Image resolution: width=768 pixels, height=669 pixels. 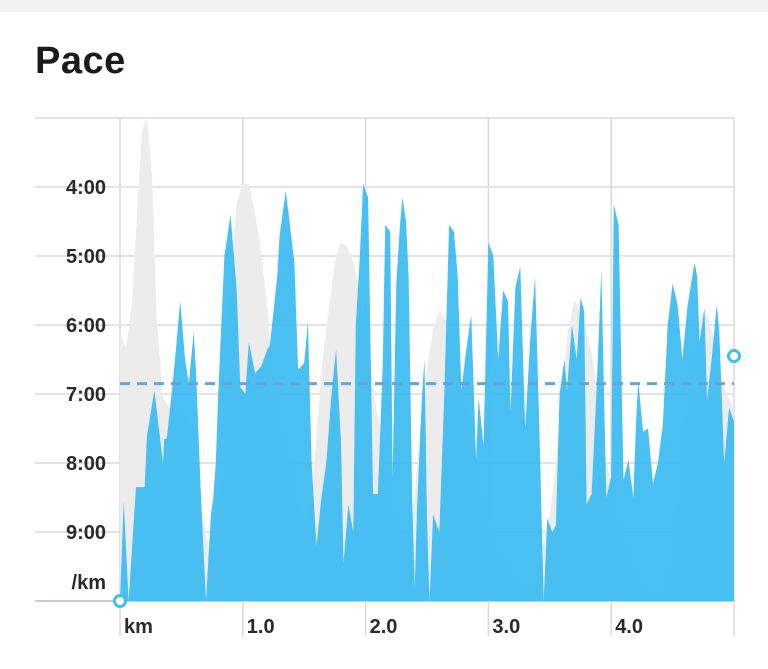 I want to click on end-marker, so click(x=734, y=356).